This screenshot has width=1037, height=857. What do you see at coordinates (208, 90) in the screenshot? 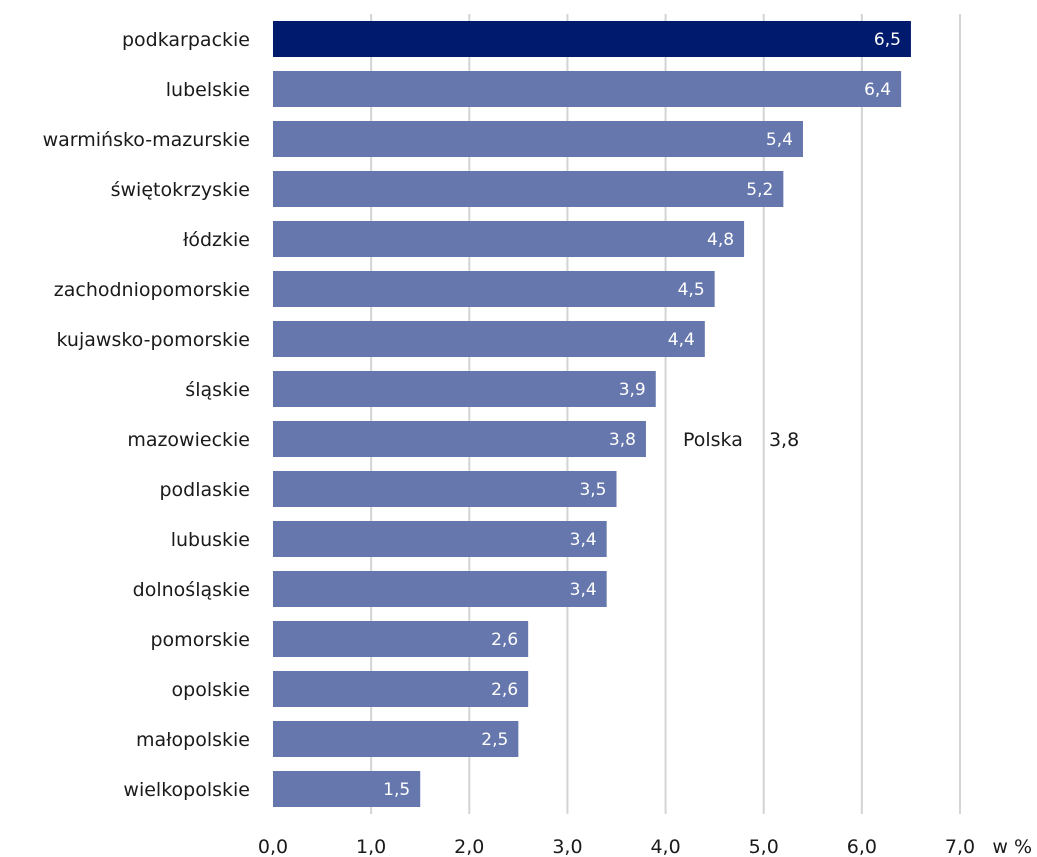
I see `category-label: lubelskie` at bounding box center [208, 90].